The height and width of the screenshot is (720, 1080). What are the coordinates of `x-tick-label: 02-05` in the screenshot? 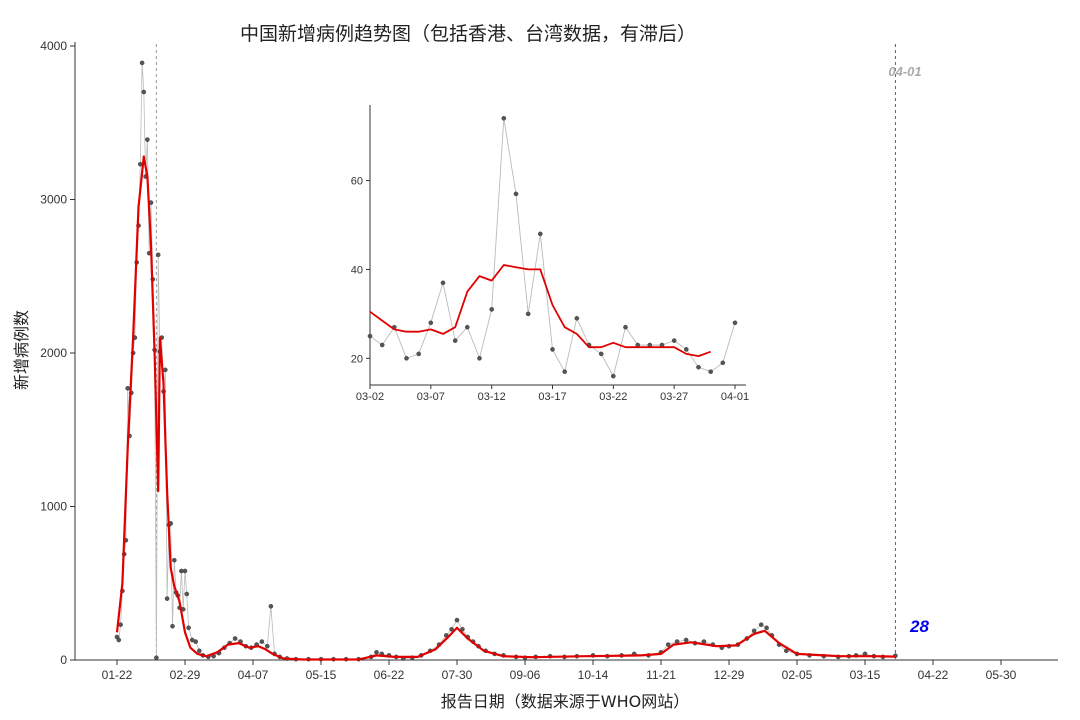 It's located at (797, 675).